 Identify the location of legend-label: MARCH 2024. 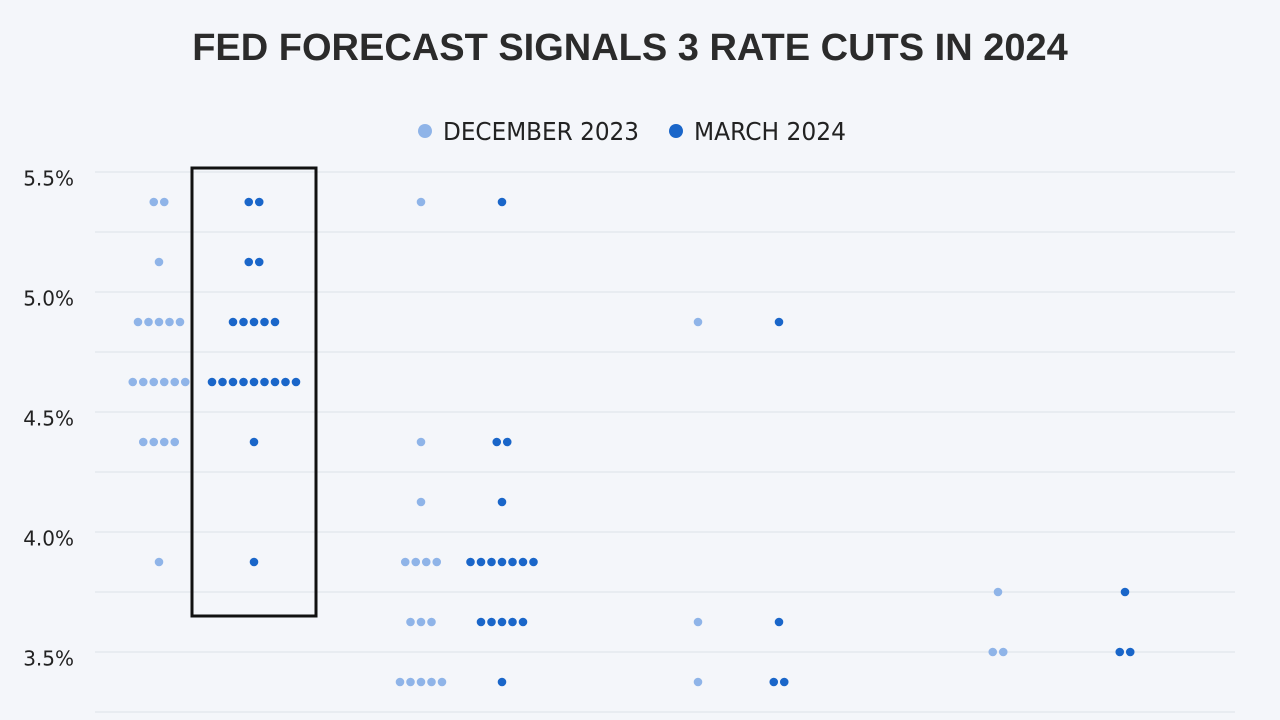
(770, 131).